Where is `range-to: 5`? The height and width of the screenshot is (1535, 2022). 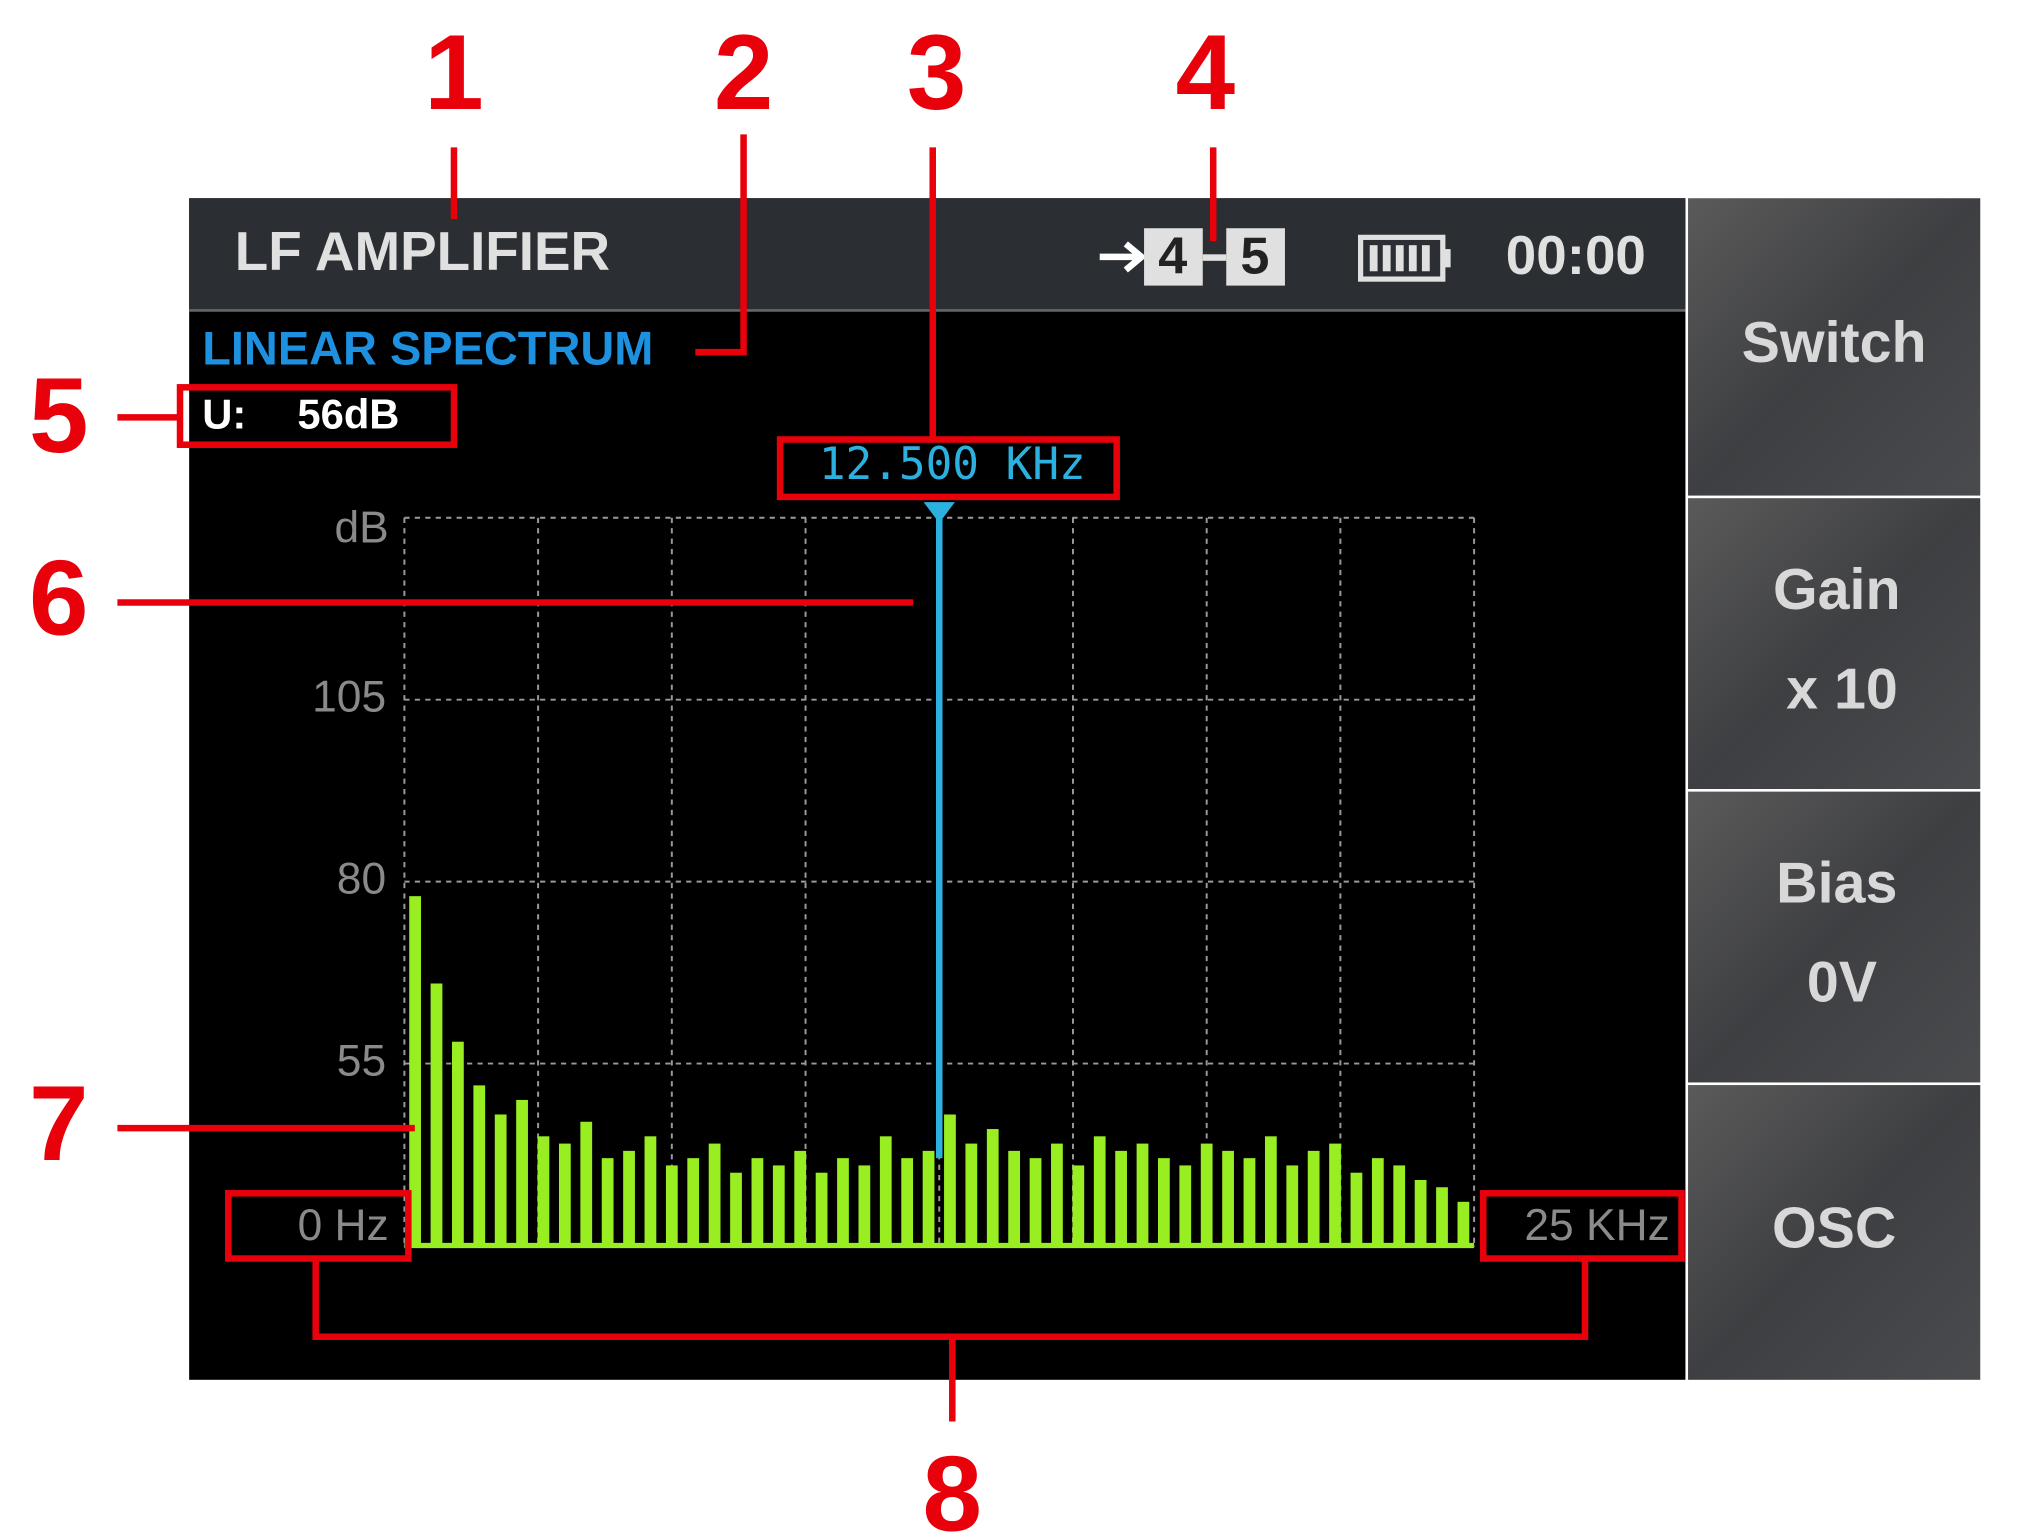
range-to: 5 is located at coordinates (1254, 256).